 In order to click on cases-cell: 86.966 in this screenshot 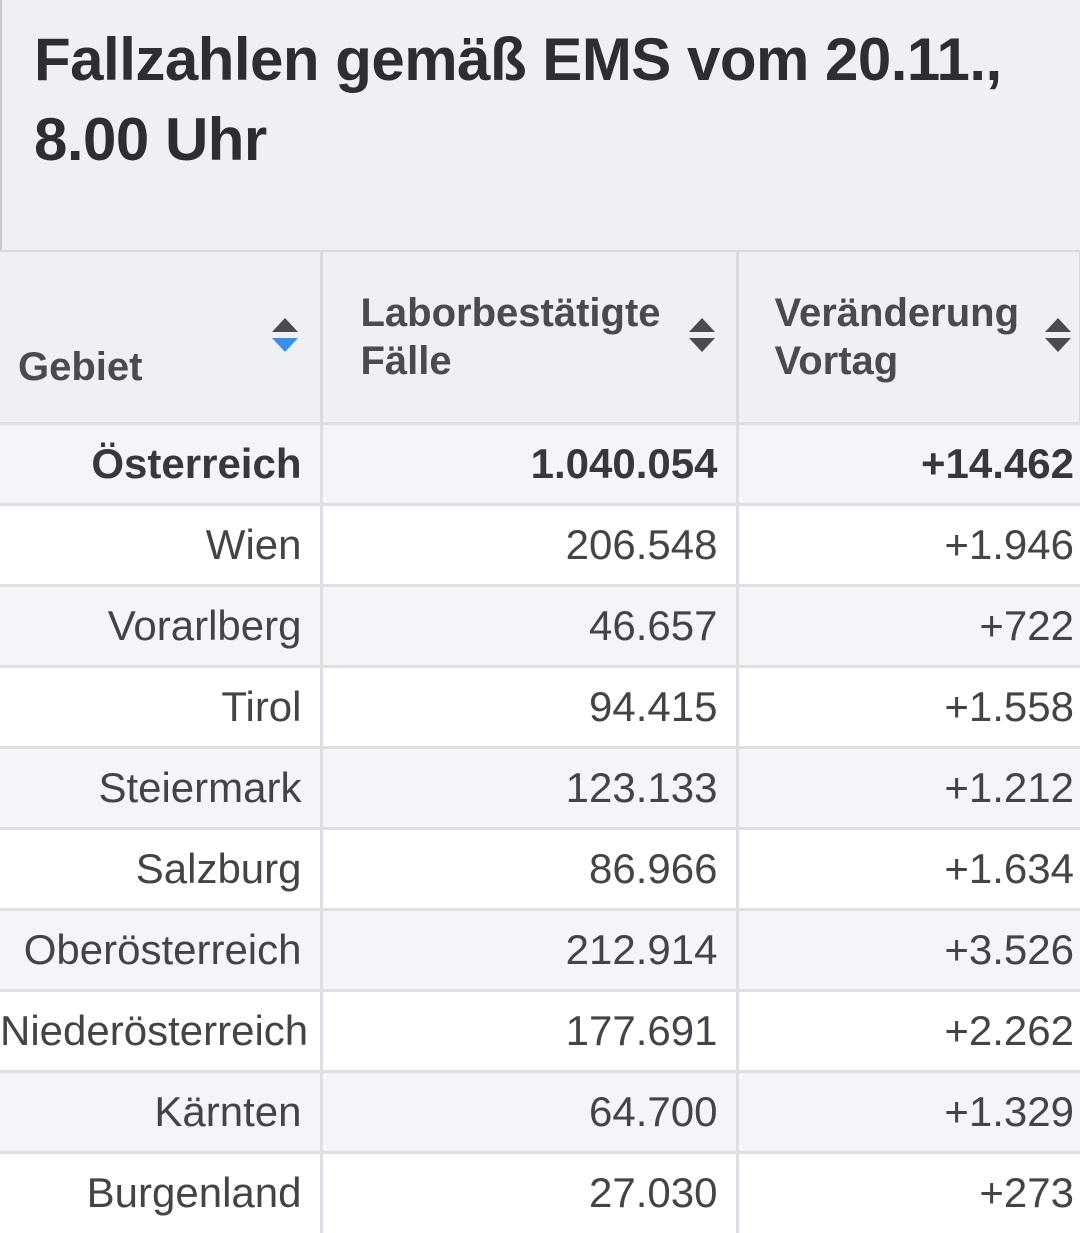, I will do `click(530, 867)`.